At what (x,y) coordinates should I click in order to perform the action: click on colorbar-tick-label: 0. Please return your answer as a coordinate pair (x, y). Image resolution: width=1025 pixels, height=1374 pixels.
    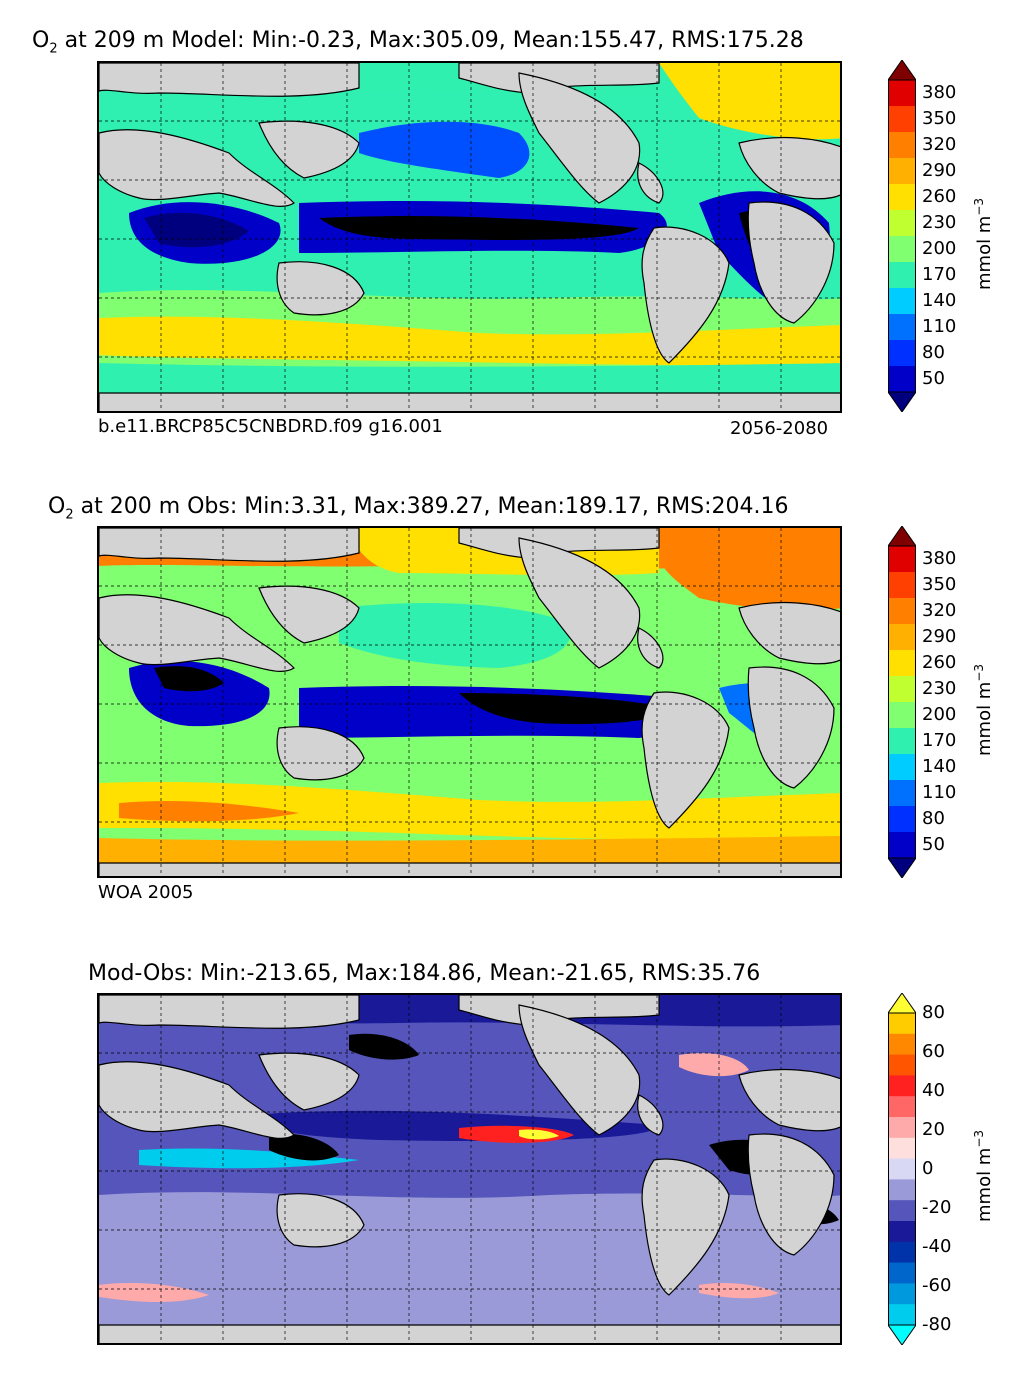
    Looking at the image, I should click on (928, 1168).